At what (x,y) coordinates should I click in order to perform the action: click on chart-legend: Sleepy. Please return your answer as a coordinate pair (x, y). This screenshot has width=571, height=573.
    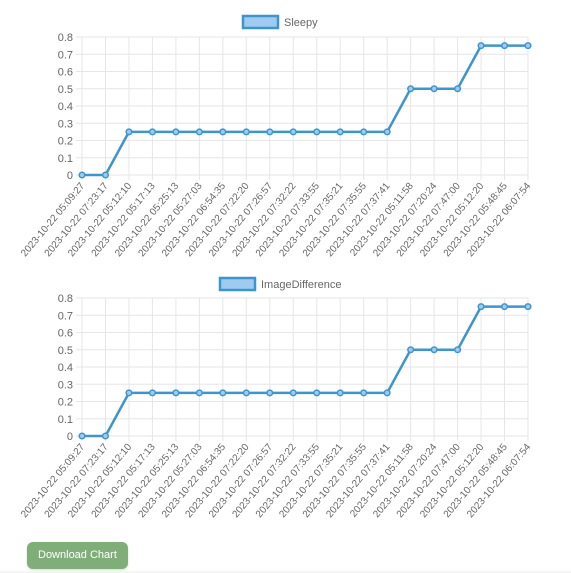
    Looking at the image, I should click on (279, 22).